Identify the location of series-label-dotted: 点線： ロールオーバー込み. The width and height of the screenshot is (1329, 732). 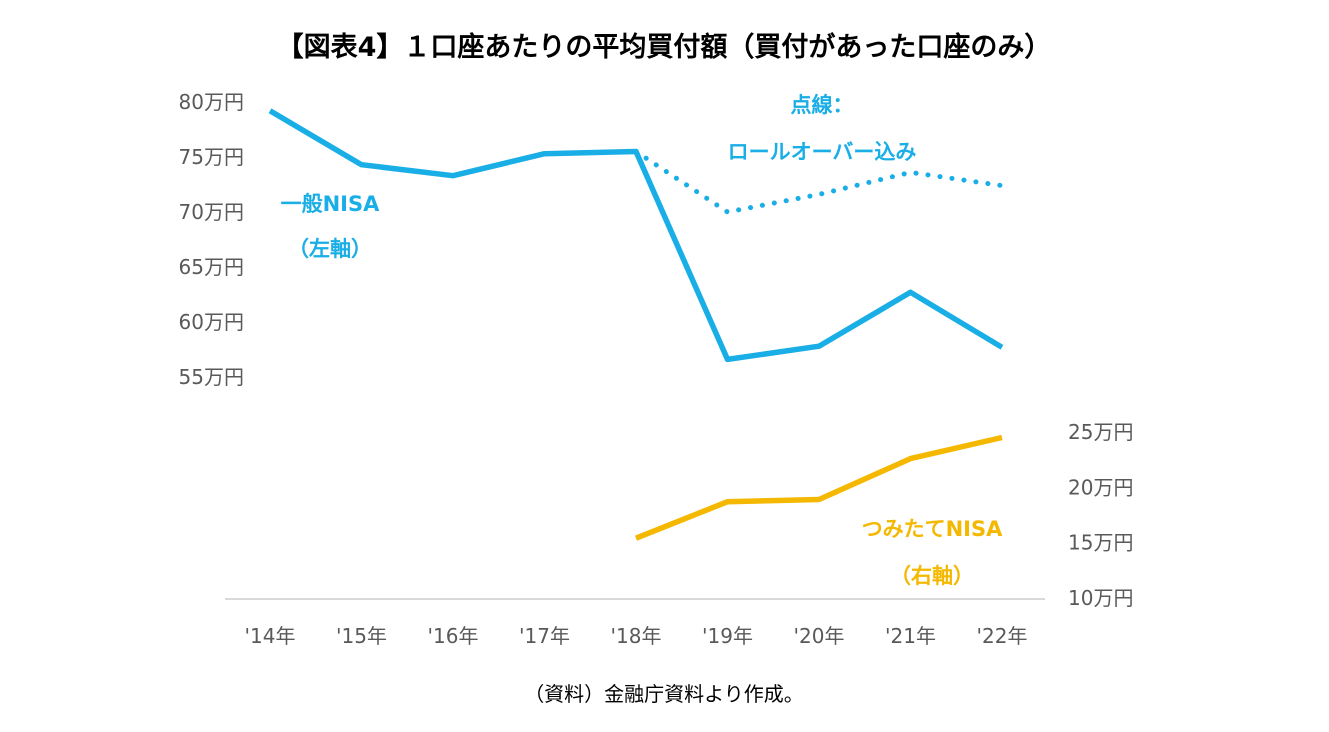
(822, 128).